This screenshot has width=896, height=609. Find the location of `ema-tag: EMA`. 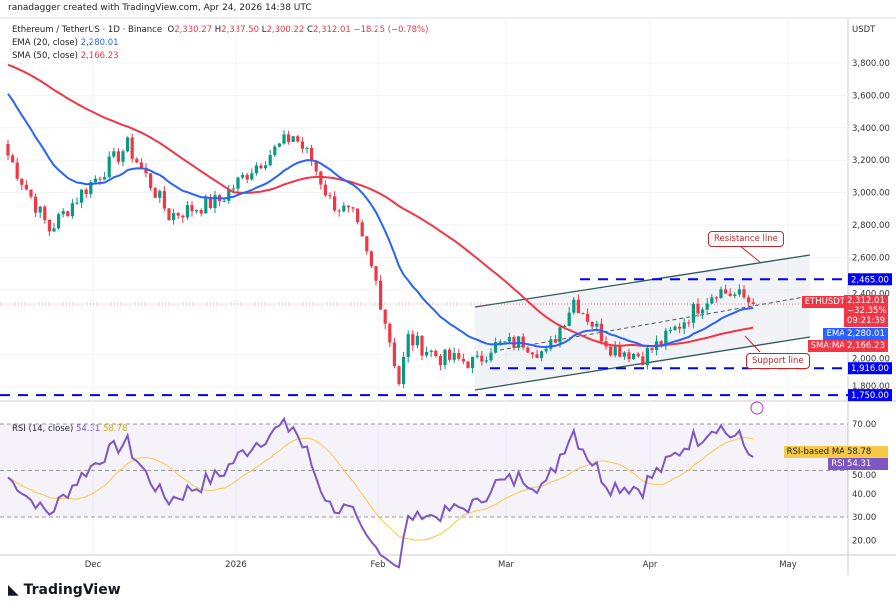

ema-tag: EMA is located at coordinates (835, 334).